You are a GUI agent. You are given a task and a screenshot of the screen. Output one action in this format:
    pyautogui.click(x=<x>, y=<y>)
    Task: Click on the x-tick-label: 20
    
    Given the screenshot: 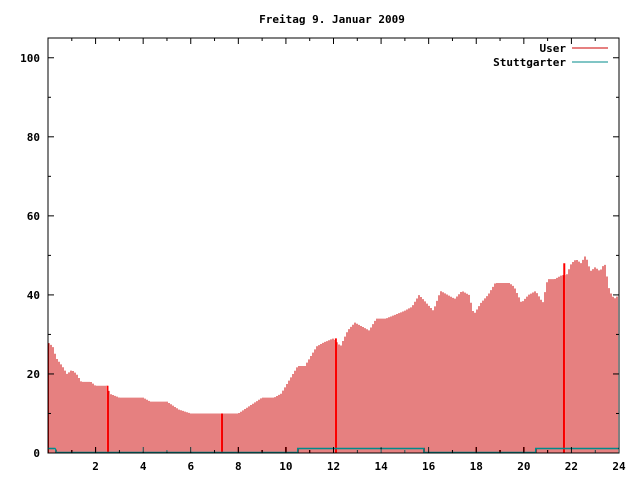 What is the action you would take?
    pyautogui.click(x=523, y=466)
    